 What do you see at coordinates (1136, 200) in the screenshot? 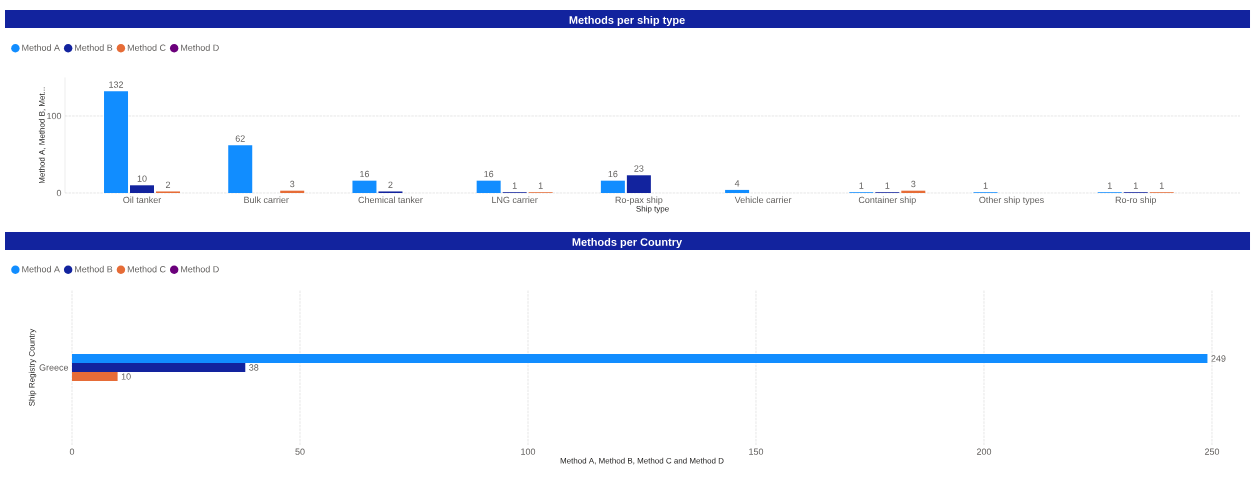
I see `x-tick-label: Ro-ro ship` at bounding box center [1136, 200].